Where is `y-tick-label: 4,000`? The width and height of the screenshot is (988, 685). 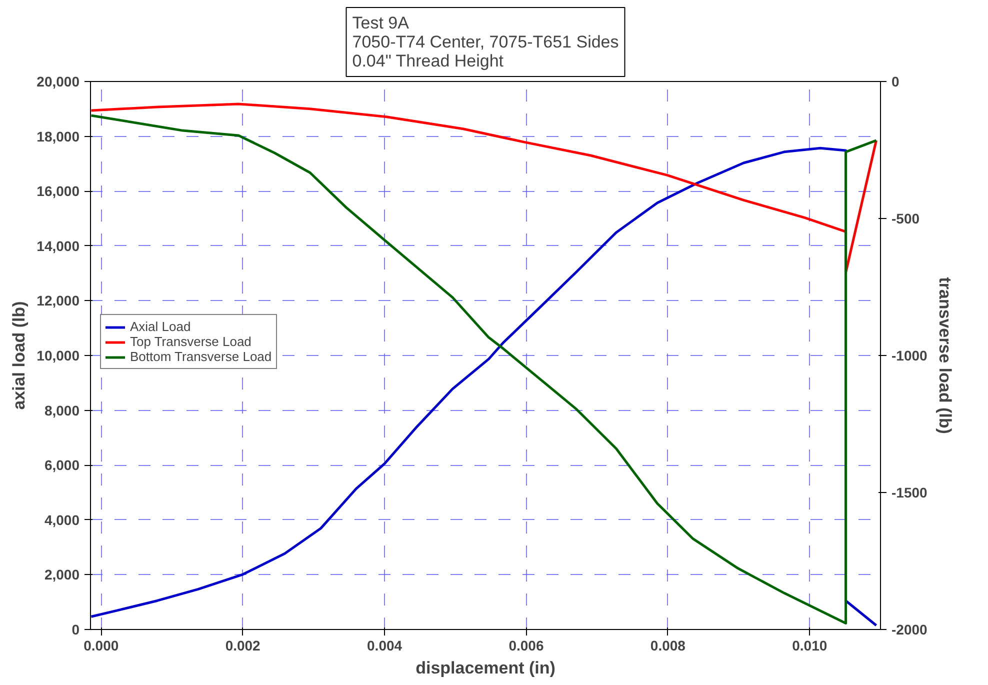 y-tick-label: 4,000 is located at coordinates (62, 520).